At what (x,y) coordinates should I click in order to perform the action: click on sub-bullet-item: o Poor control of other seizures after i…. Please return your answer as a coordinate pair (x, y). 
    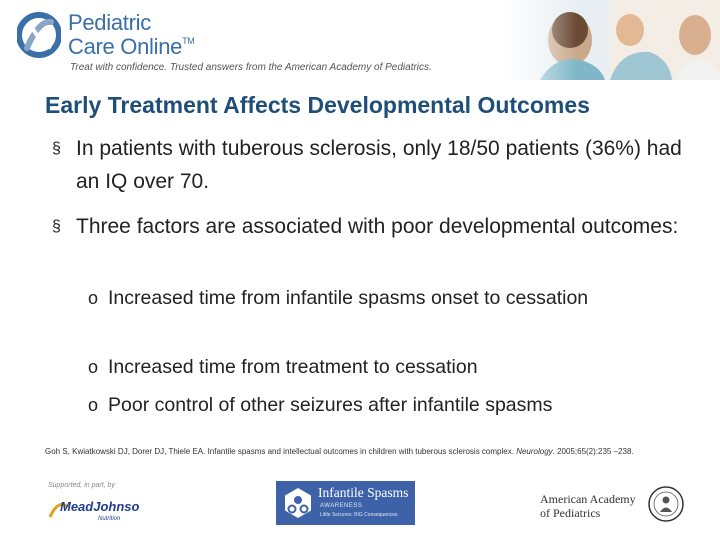
    Looking at the image, I should click on (388, 405).